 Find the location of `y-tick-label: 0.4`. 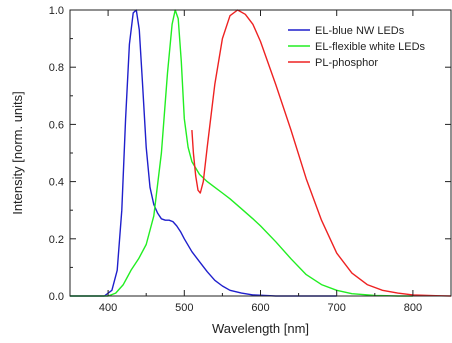

y-tick-label: 0.4 is located at coordinates (56, 183).